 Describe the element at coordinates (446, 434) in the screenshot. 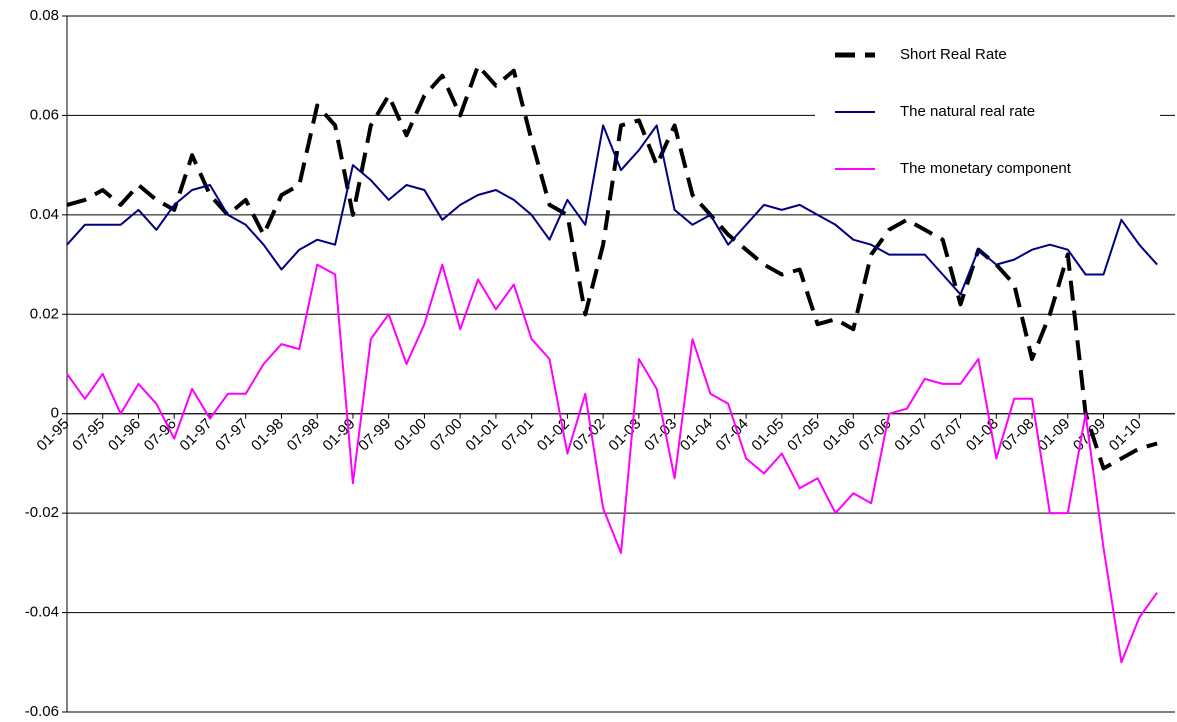

I see `x-tick-label: 07-00` at that location.